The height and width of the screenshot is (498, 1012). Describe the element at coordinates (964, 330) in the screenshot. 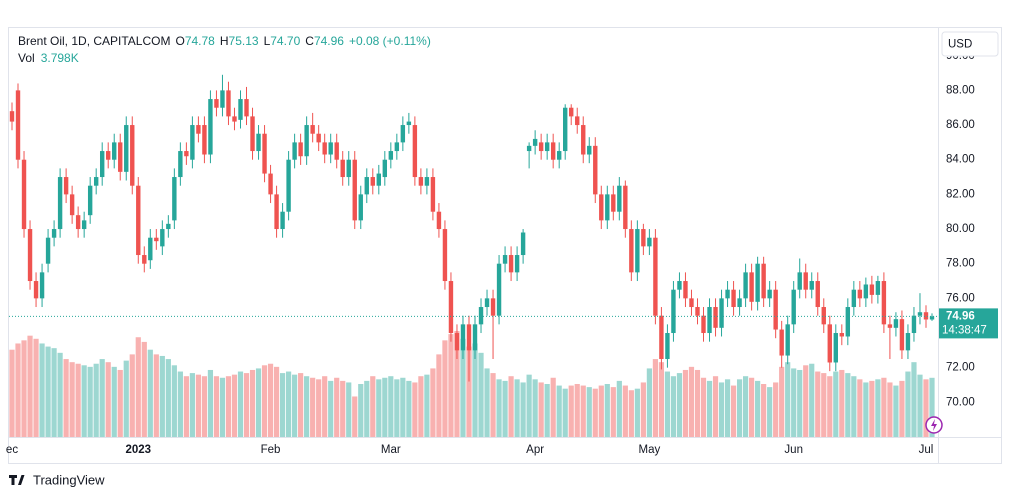

I see `countdown: 14:38:47` at that location.